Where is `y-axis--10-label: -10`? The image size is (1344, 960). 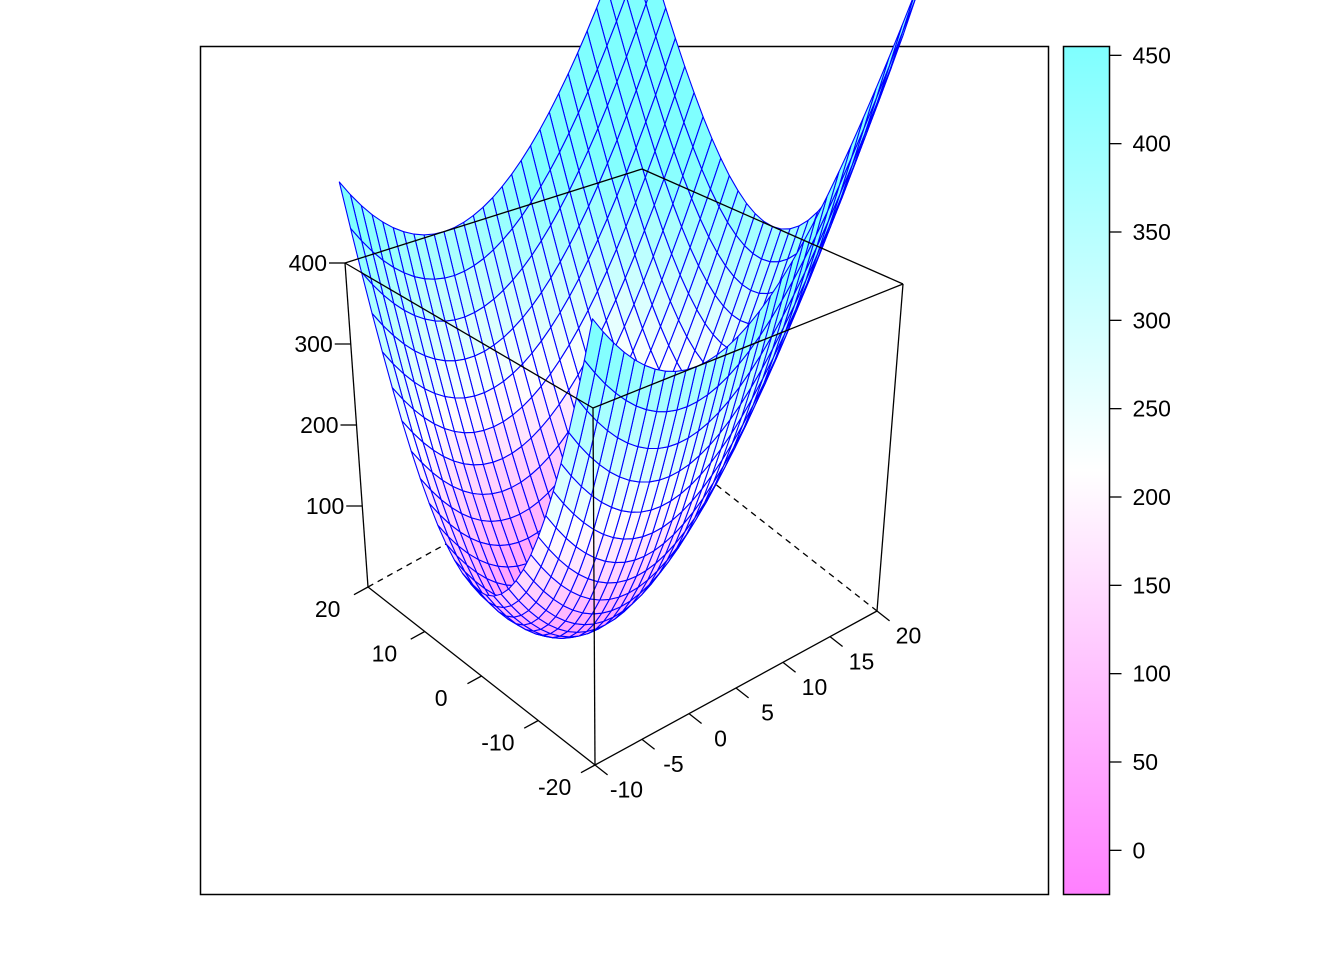 y-axis--10-label: -10 is located at coordinates (497, 743).